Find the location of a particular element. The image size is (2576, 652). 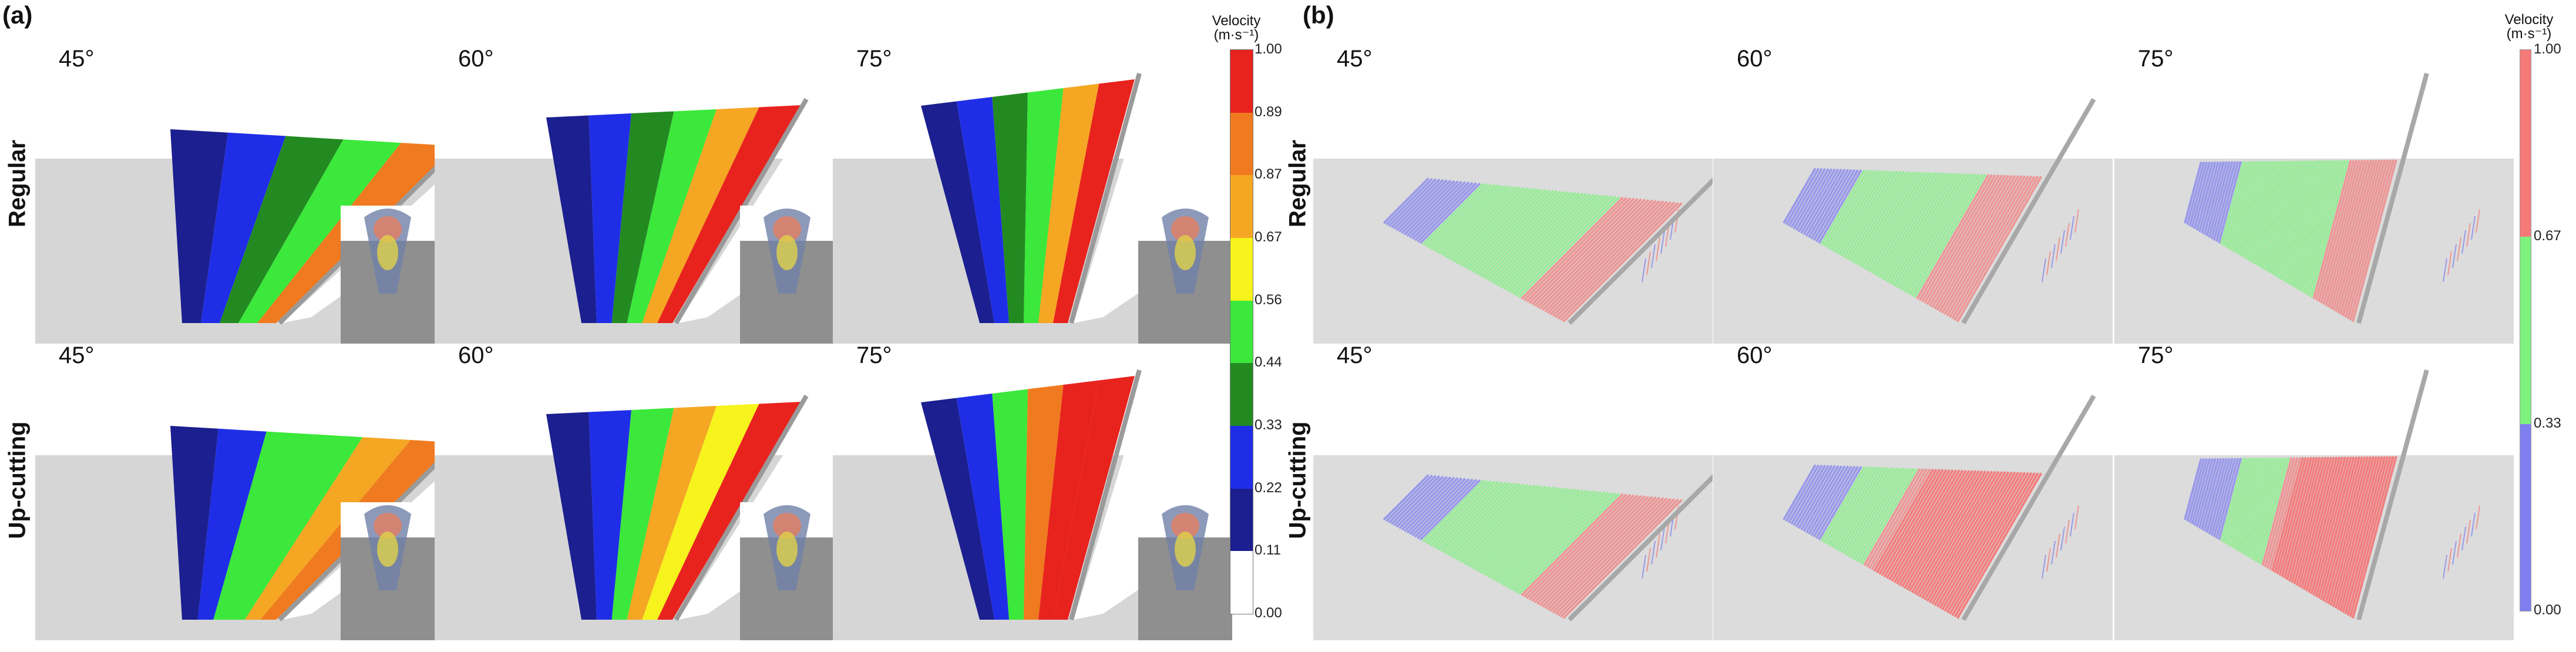

panel-a-plot-upcutting-0: 45° is located at coordinates (235, 491).